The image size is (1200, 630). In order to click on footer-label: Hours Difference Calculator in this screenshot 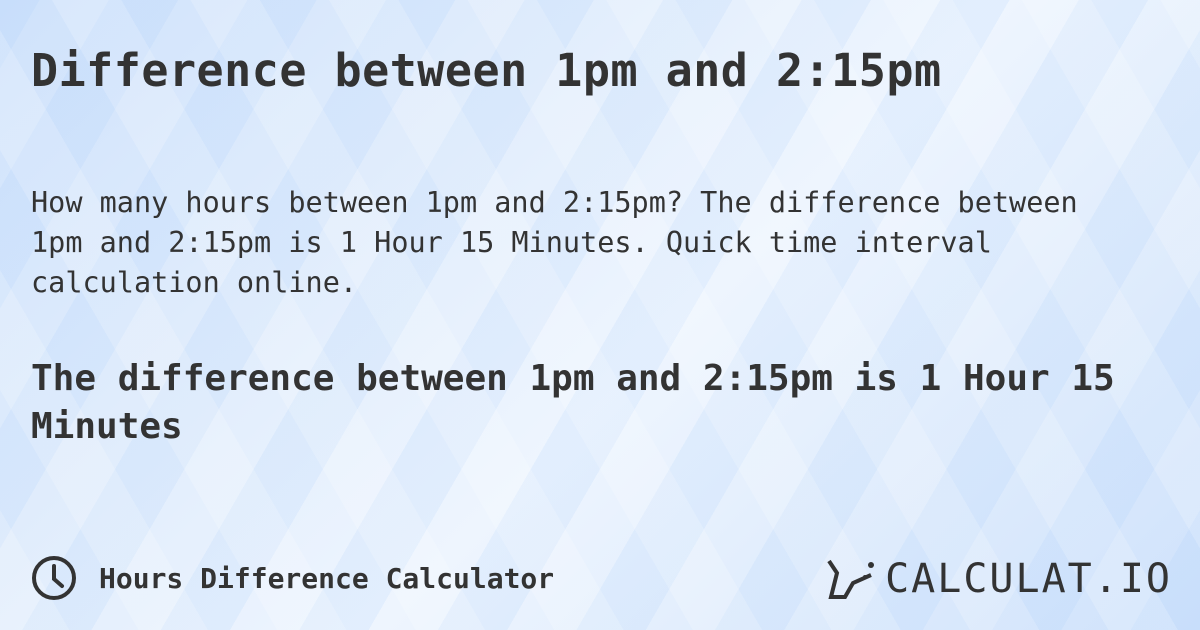, I will do `click(327, 578)`.